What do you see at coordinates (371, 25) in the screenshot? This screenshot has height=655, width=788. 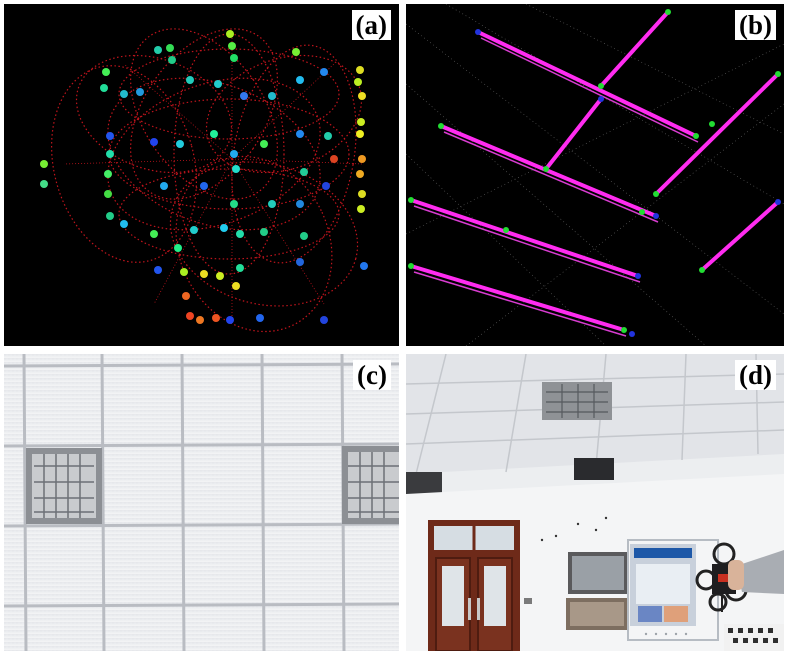 I see `panel-label-a: (a)` at bounding box center [371, 25].